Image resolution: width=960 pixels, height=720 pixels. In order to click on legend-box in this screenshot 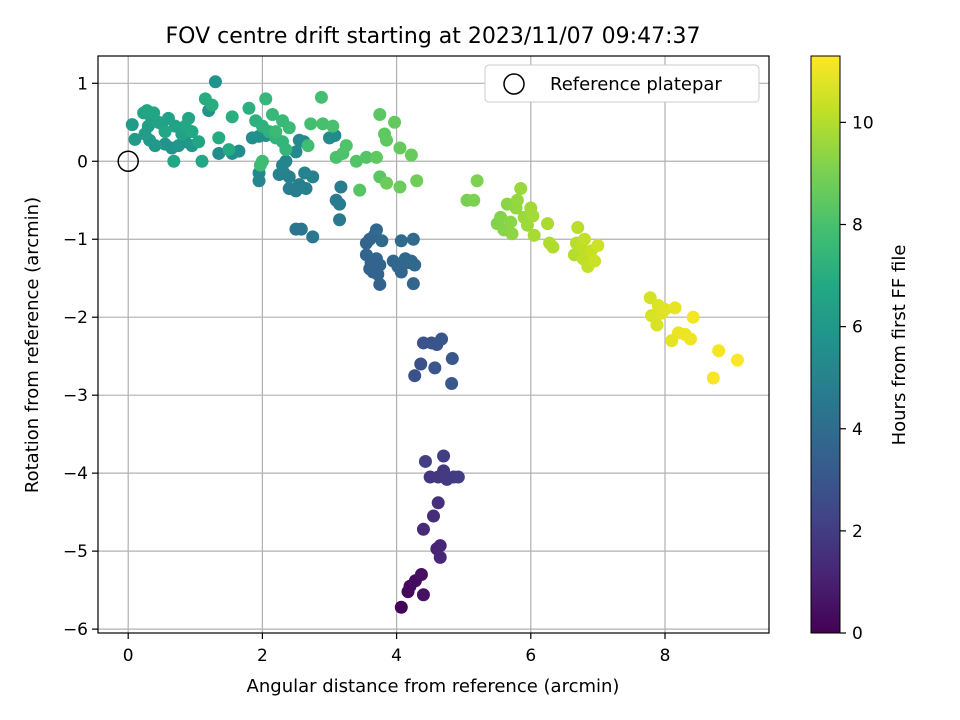, I will do `click(622, 83)`.